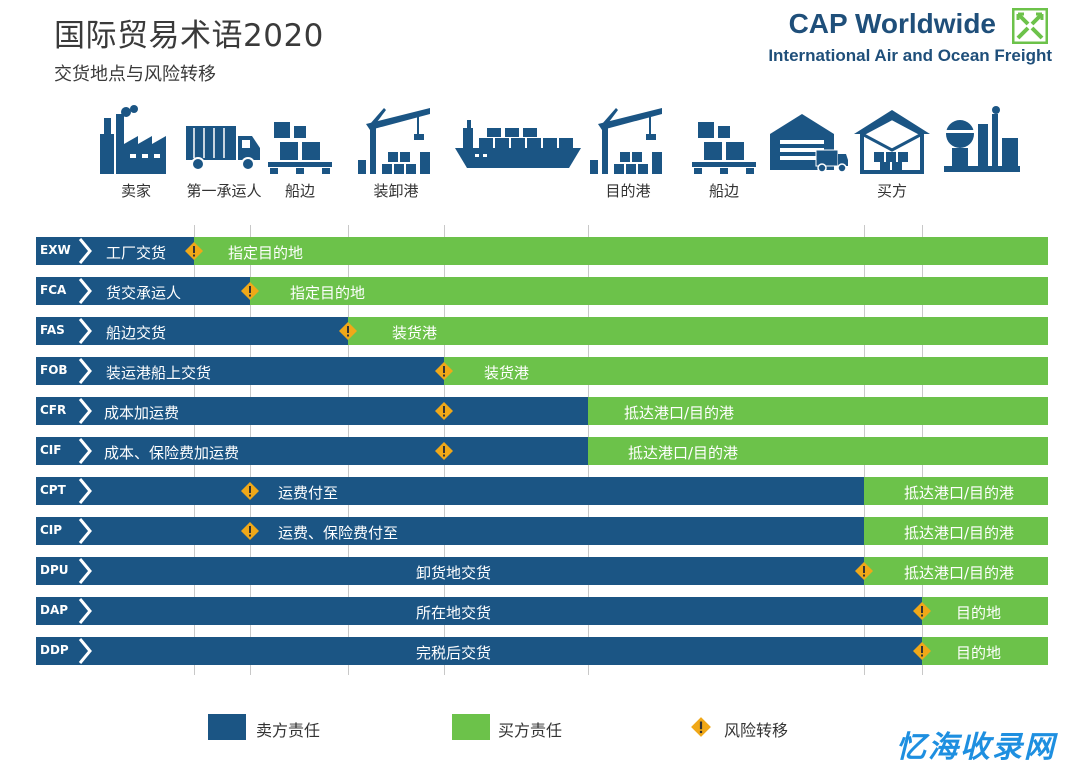  I want to click on plant-icon, so click(982, 140).